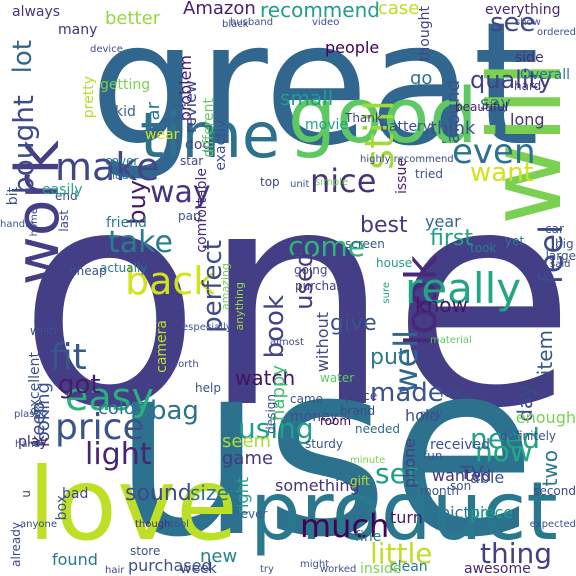  I want to click on cloud-word: picture, so click(468, 512).